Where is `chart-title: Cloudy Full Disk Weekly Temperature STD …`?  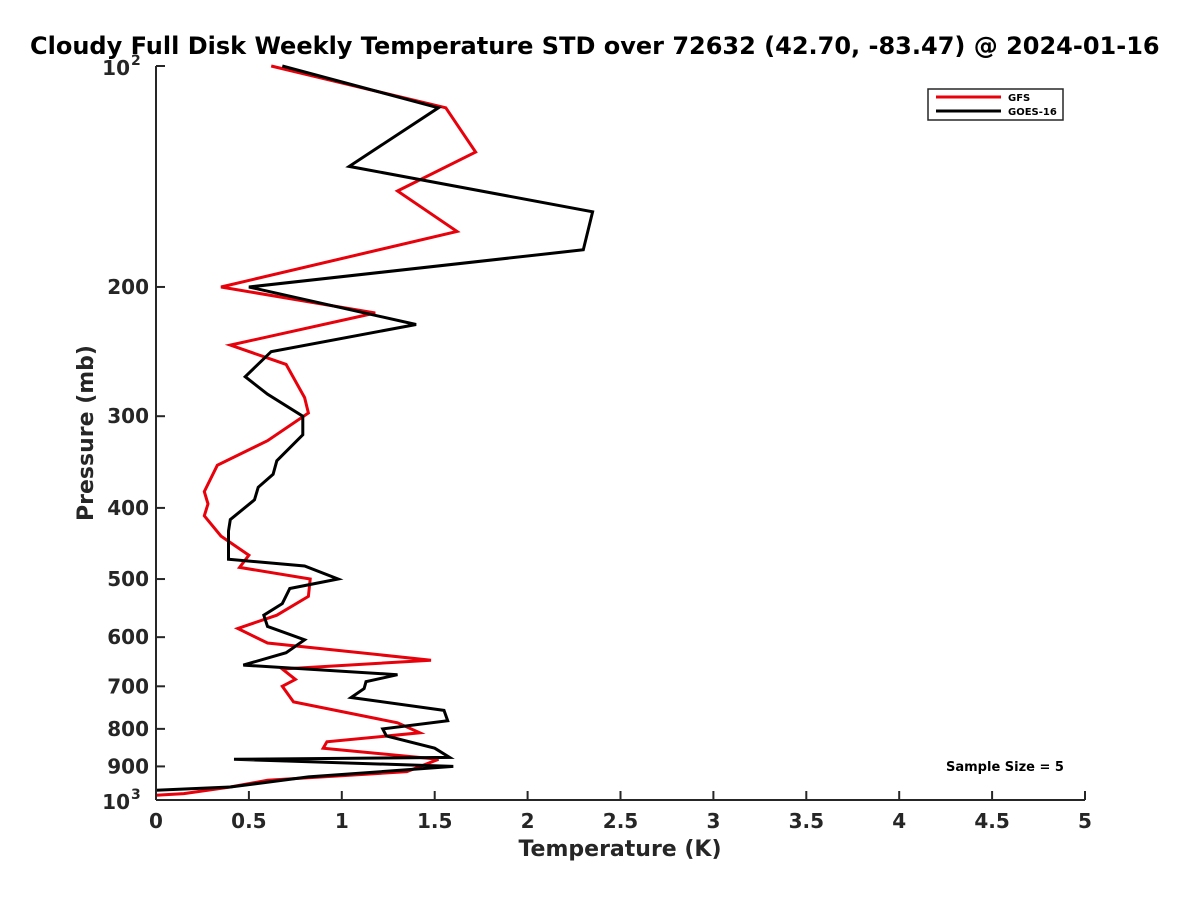 chart-title: Cloudy Full Disk Weekly Temperature STD … is located at coordinates (595, 46).